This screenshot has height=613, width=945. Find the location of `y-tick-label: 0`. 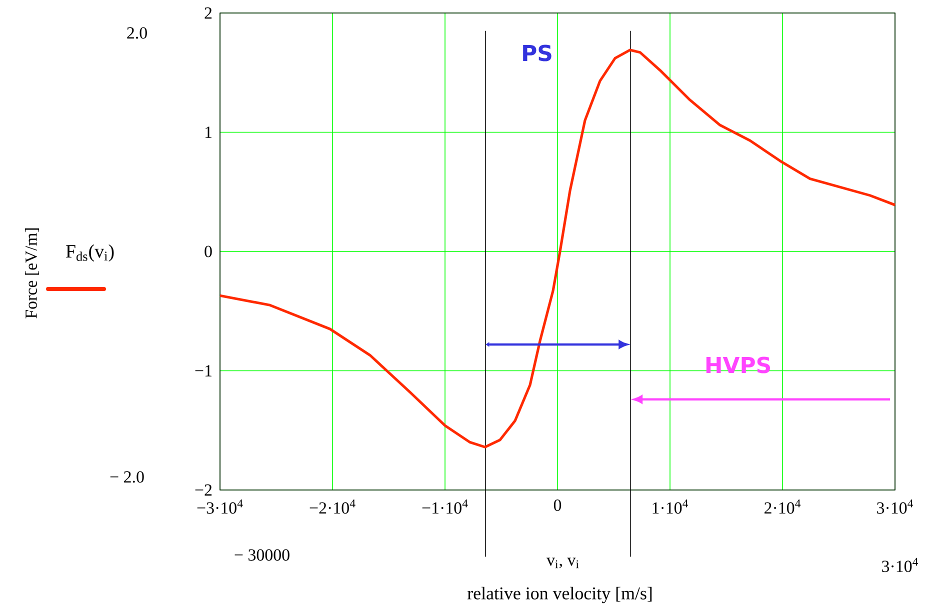

y-tick-label: 0 is located at coordinates (208, 252).